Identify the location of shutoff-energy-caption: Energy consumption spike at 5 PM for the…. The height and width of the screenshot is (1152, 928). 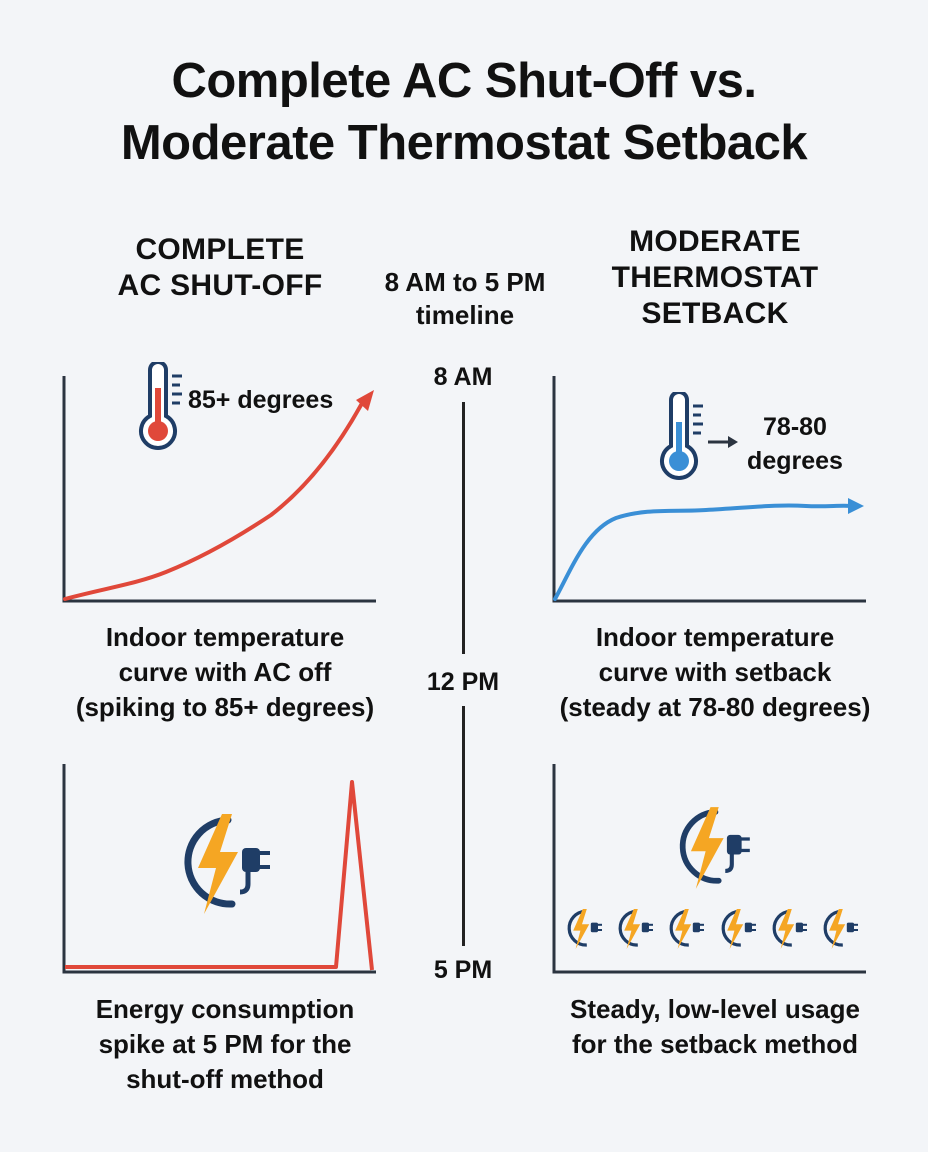
(225, 1044).